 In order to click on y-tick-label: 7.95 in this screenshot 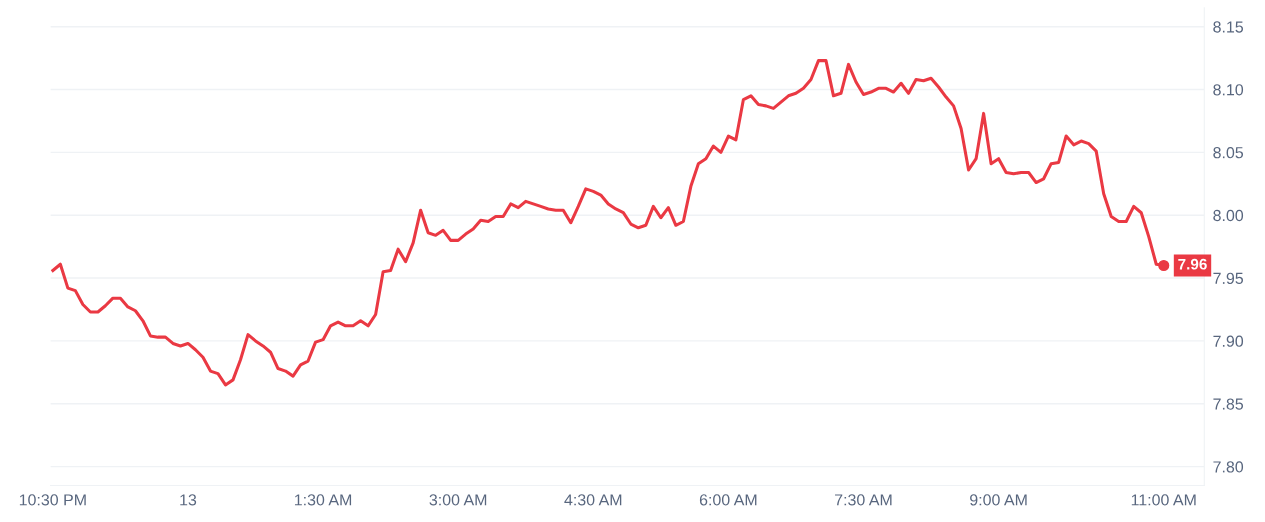, I will do `click(1228, 278)`.